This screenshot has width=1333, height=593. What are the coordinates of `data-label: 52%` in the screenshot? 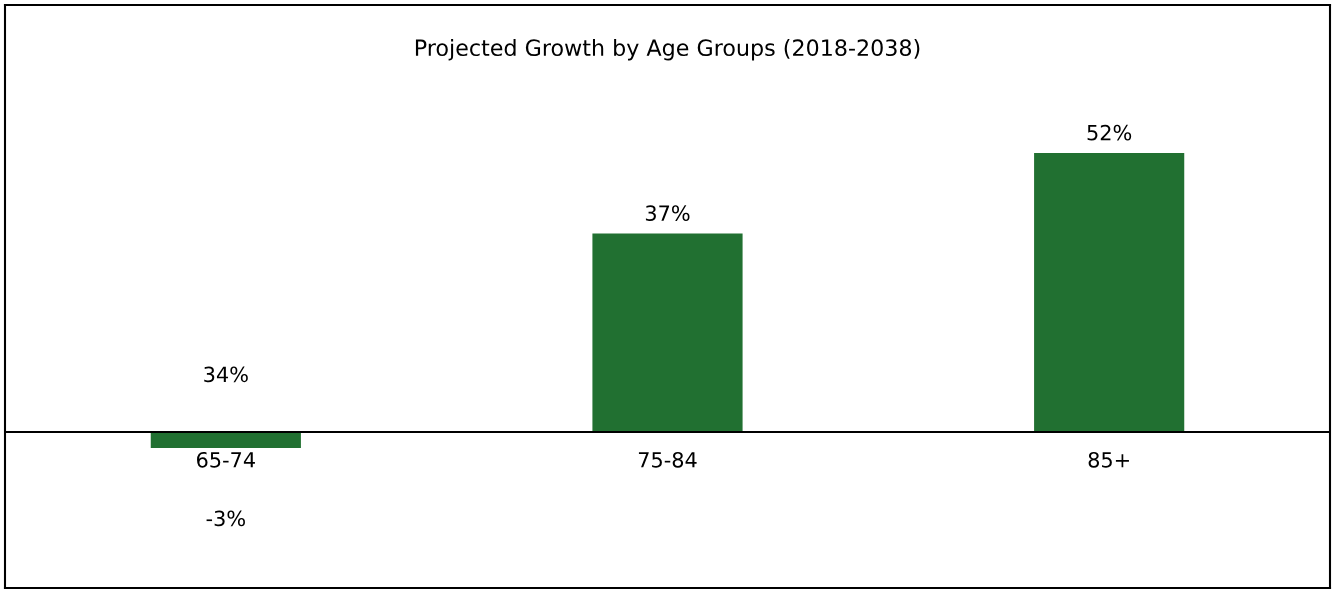 It's located at (1109, 132).